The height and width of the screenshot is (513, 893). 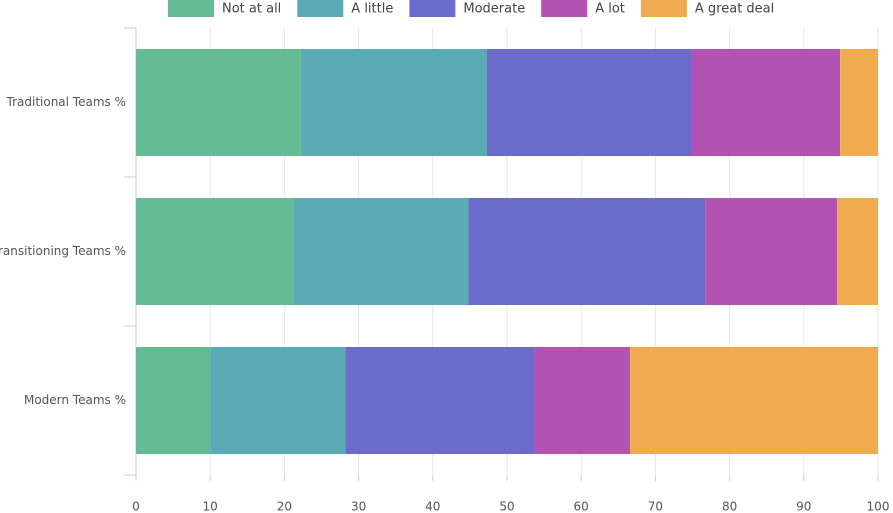 I want to click on x-tick-label: 10, so click(x=210, y=506).